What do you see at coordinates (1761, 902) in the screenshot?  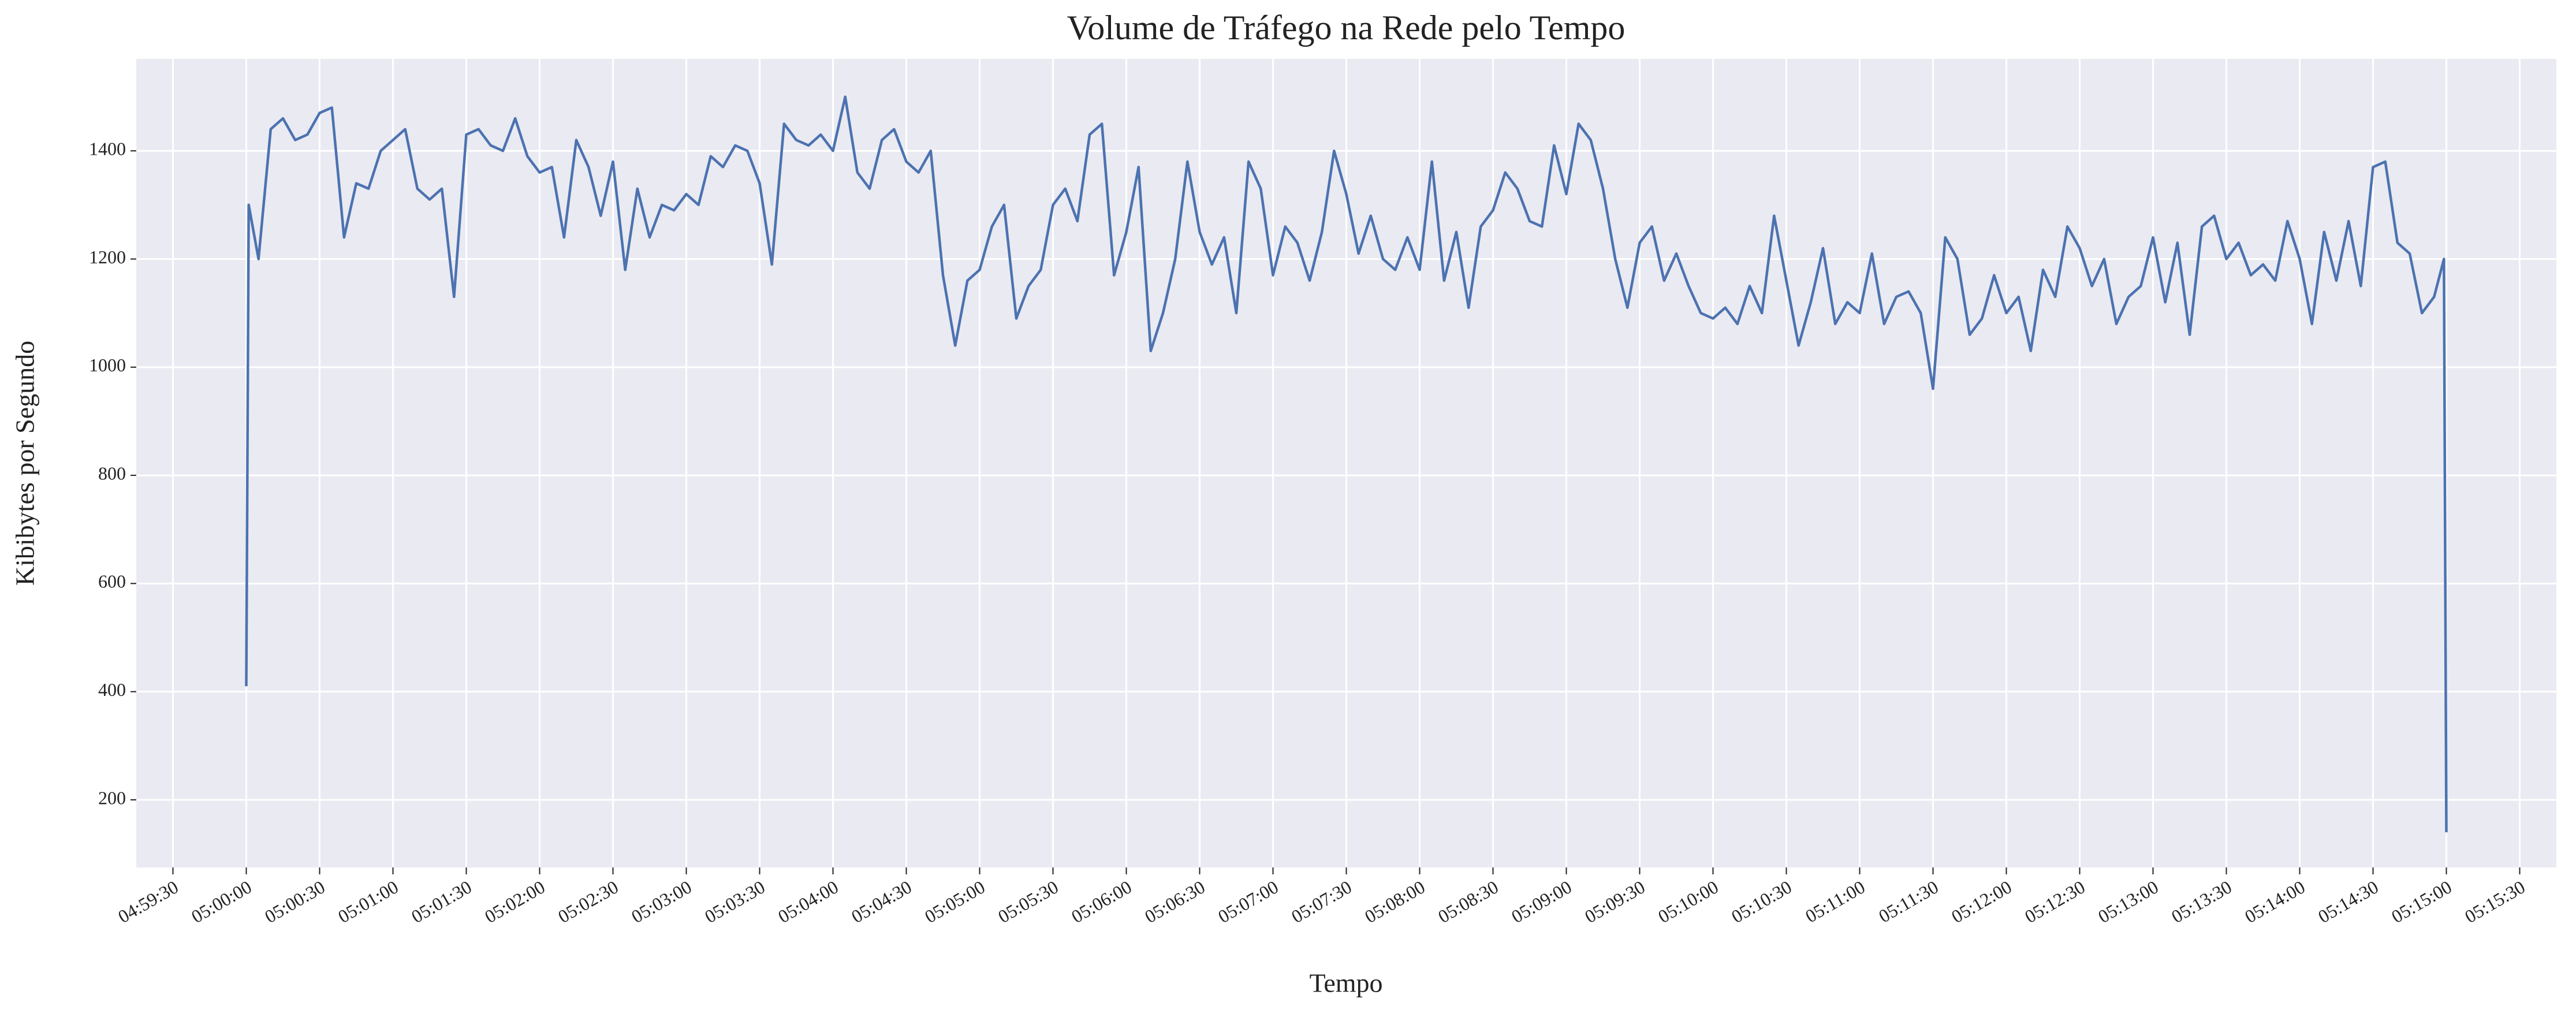 I see `x-tick-label: 05:10:30` at bounding box center [1761, 902].